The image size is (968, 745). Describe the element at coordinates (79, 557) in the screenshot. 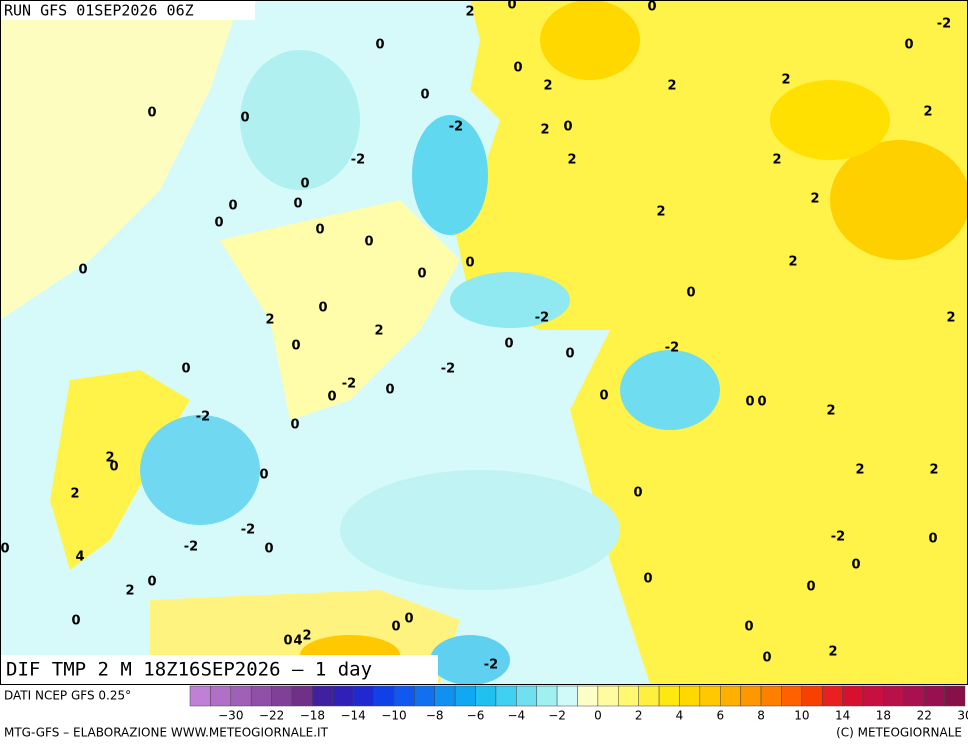

I see `contour-label: 4` at that location.